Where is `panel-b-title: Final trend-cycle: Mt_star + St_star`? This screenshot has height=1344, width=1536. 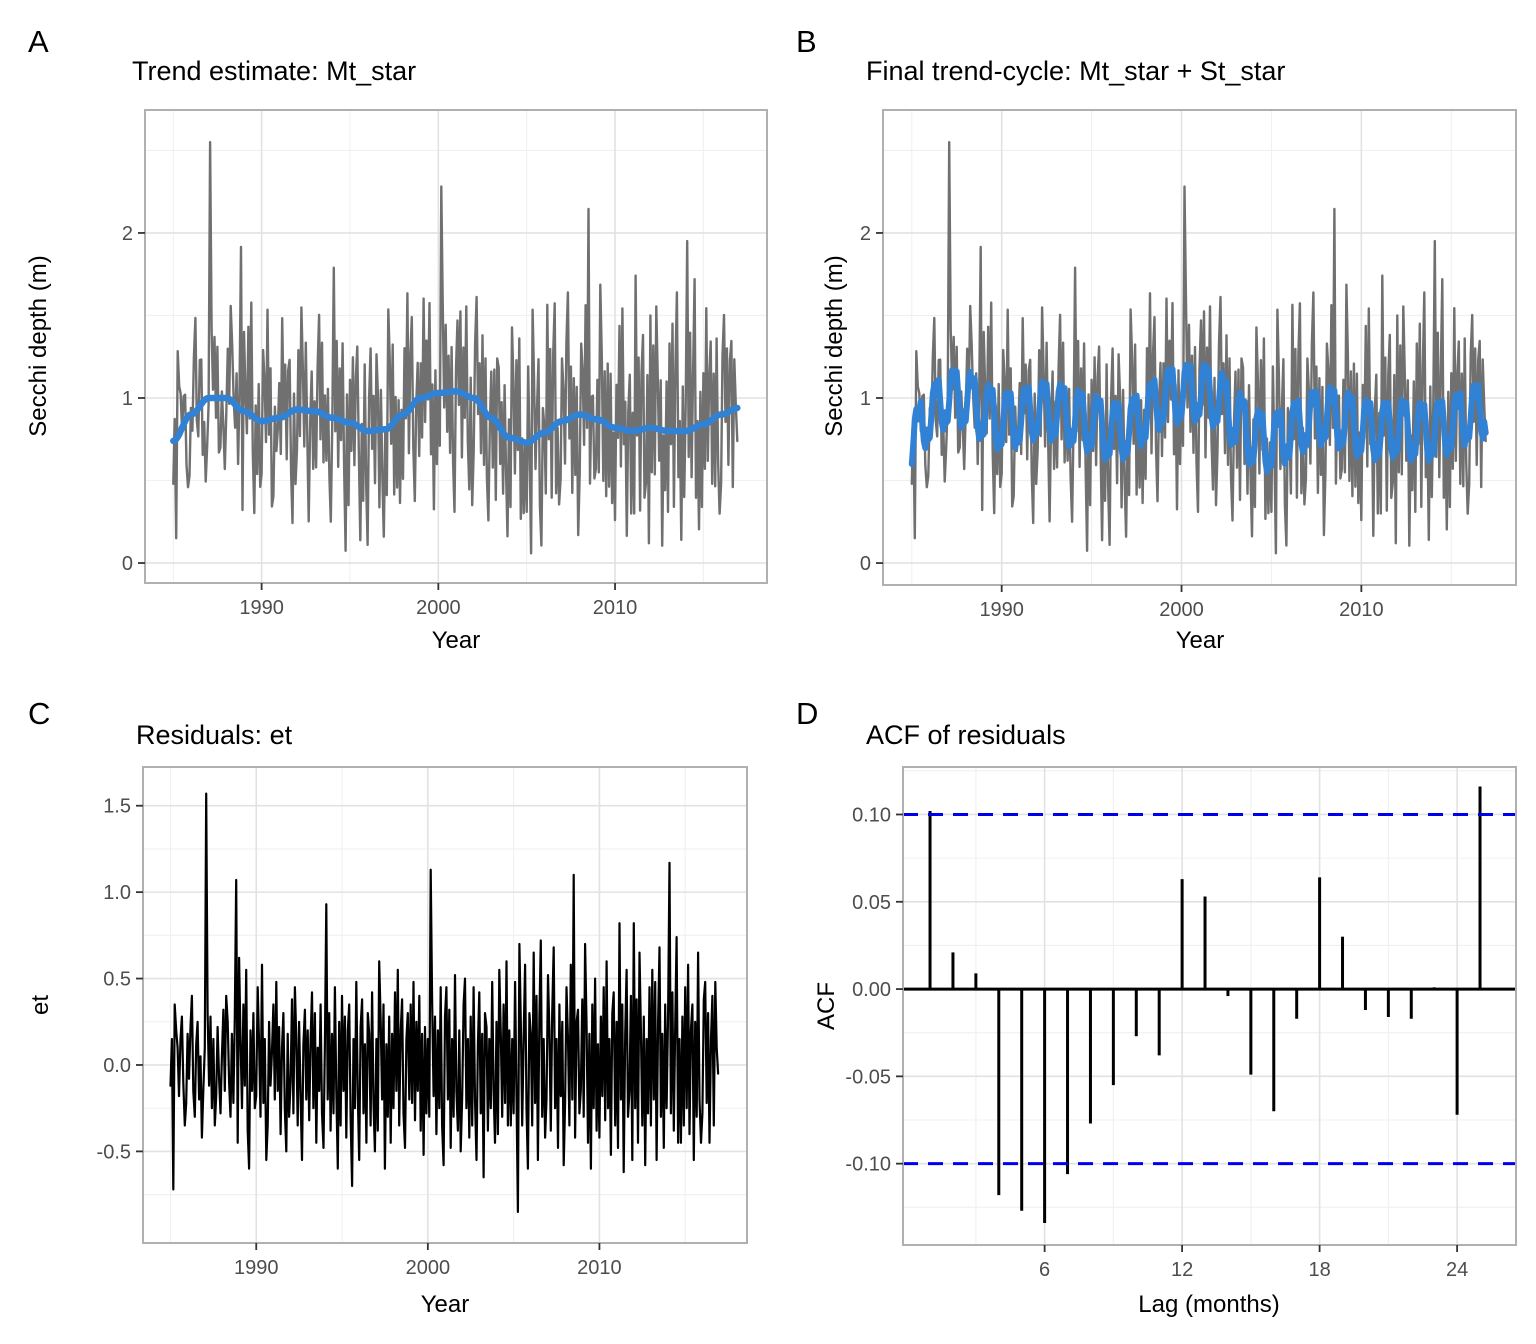
panel-b-title: Final trend-cycle: Mt_star + St_star is located at coordinates (1076, 71).